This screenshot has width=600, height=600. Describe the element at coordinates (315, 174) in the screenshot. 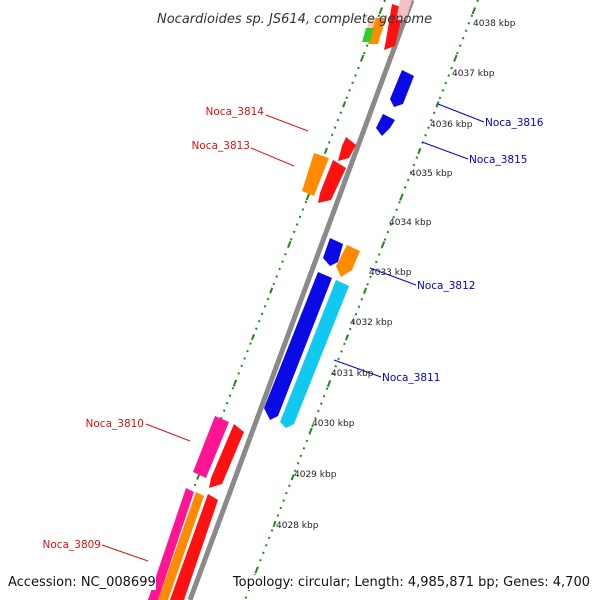

I see `gene-feature-noca-3813a` at that location.